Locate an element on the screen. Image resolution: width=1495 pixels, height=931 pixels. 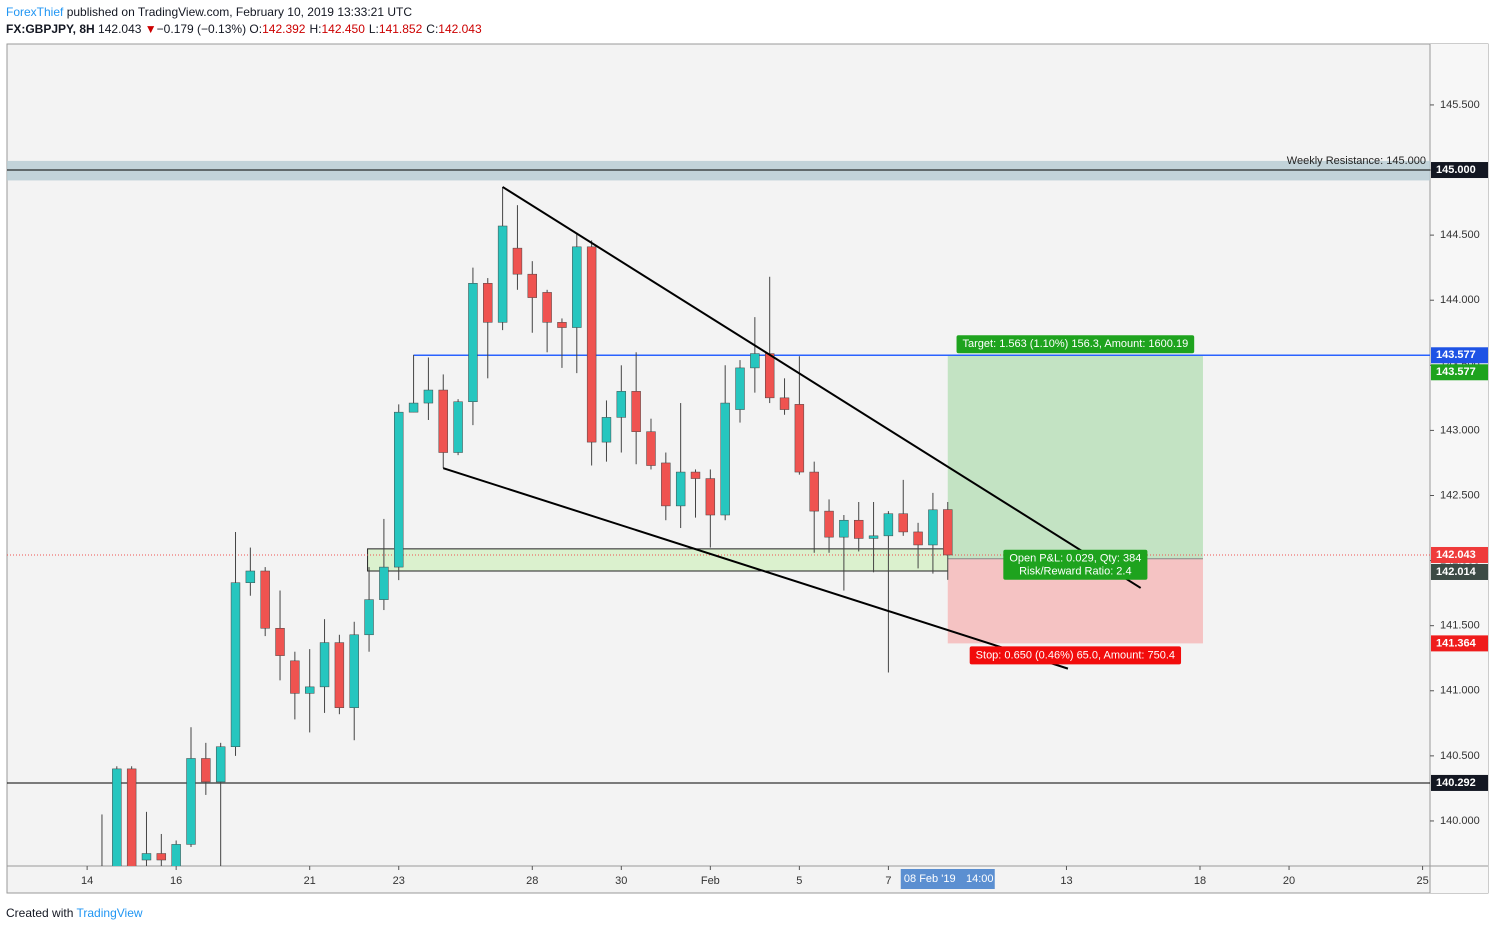
change: −0.179 (−0.13%) is located at coordinates (201, 29).